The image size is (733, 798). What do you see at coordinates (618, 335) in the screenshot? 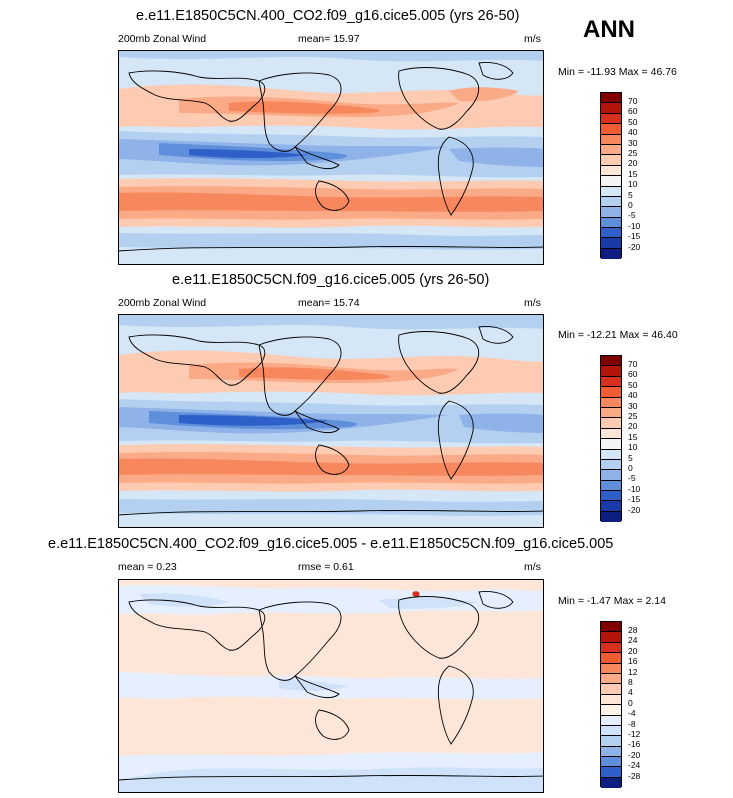
I see `panel2-minmax-label: Min = -12.21 Max = 46.40` at bounding box center [618, 335].